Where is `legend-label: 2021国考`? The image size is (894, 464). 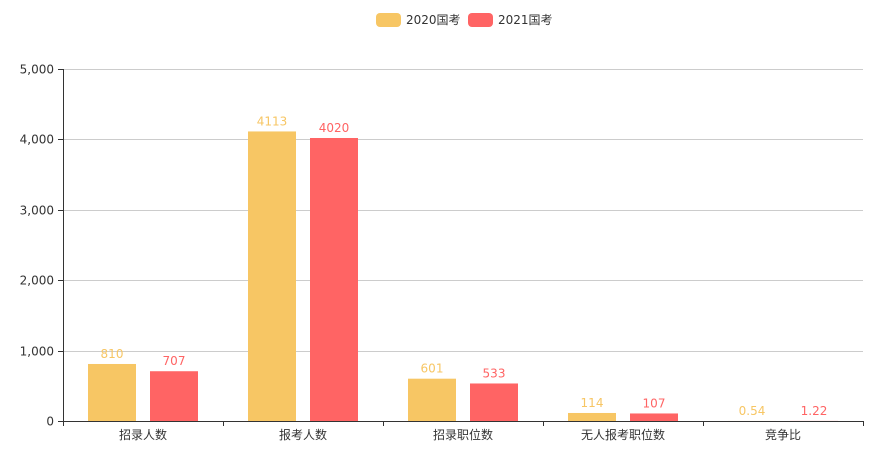 legend-label: 2021国考 is located at coordinates (525, 20).